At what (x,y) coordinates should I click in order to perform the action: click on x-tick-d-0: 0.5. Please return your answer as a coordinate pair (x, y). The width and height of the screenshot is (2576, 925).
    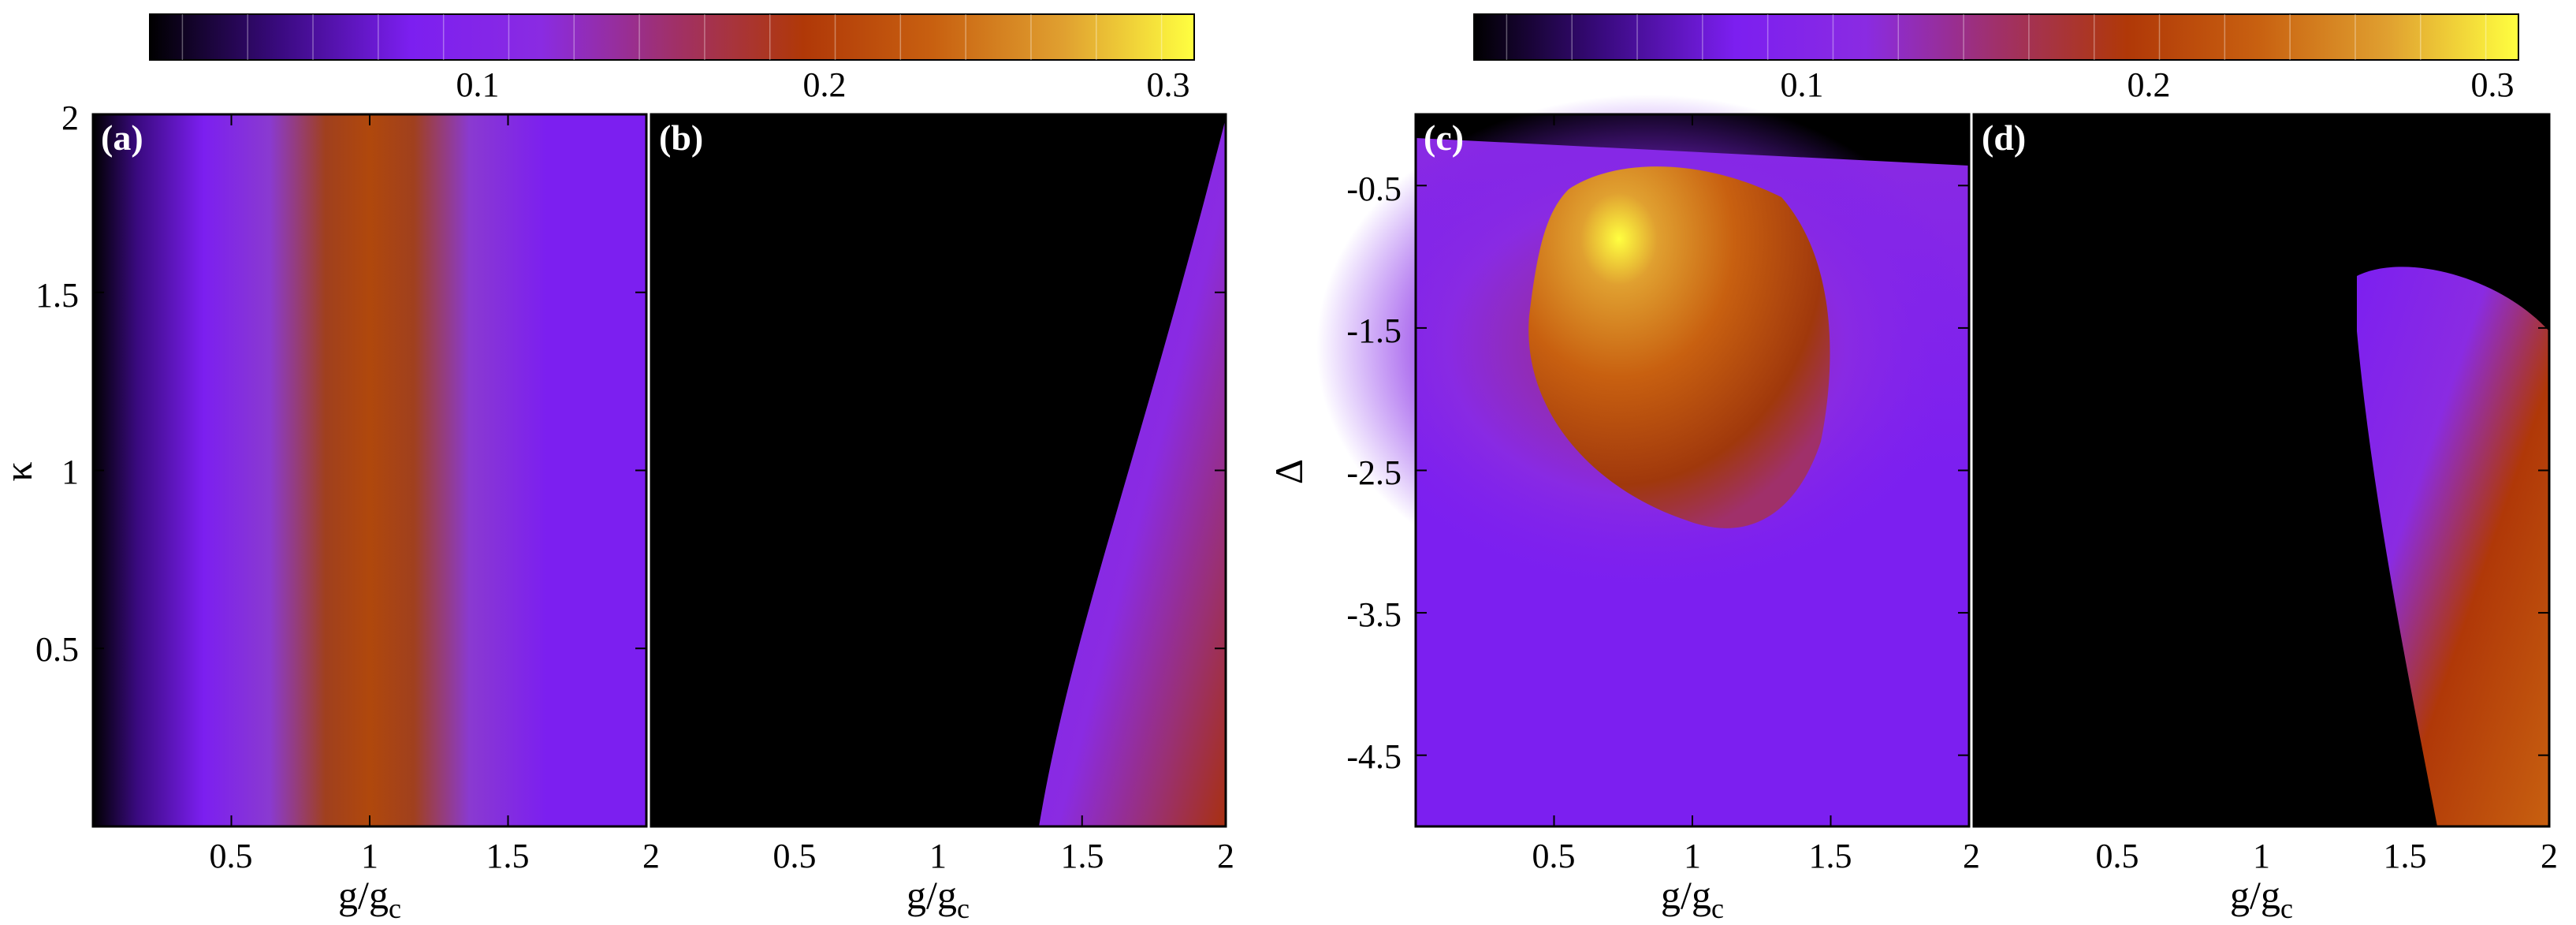
    Looking at the image, I should click on (2117, 856).